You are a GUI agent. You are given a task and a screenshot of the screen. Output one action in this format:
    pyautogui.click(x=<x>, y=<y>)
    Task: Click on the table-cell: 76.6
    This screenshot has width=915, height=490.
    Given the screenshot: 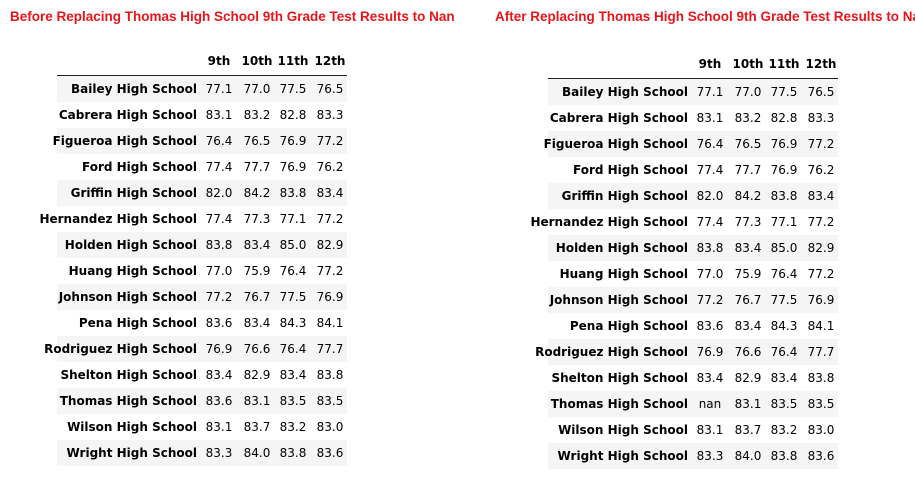 What is the action you would take?
    pyautogui.click(x=748, y=352)
    